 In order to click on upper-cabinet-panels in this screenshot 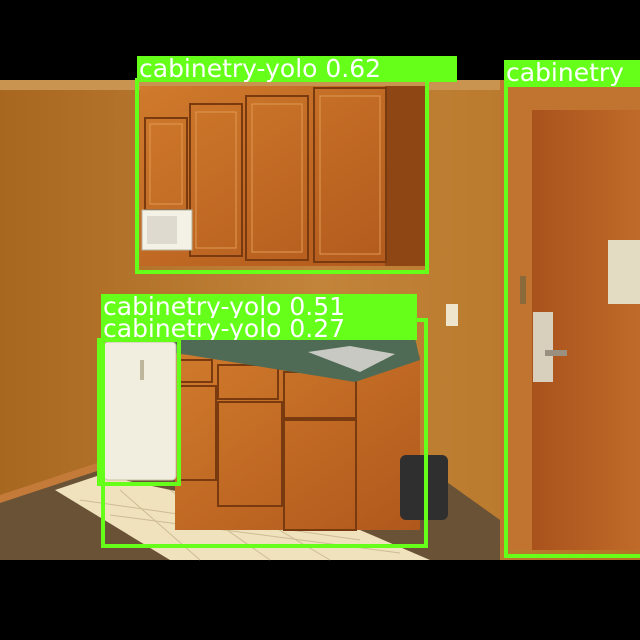, I will do `click(265, 175)`.